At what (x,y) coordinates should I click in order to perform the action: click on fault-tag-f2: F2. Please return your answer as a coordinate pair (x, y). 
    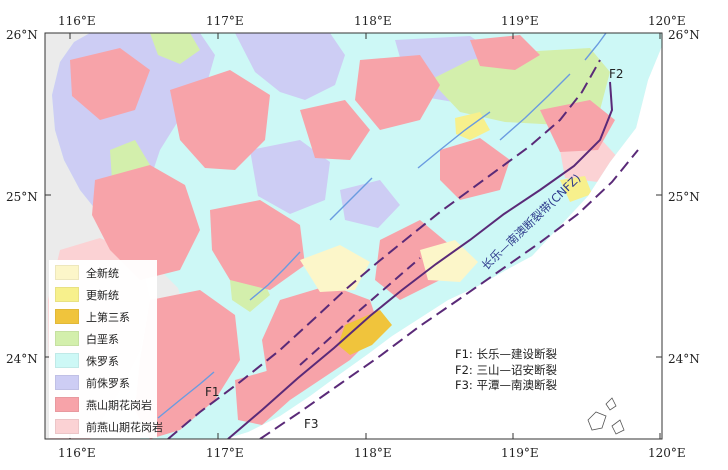
    Looking at the image, I should click on (616, 74).